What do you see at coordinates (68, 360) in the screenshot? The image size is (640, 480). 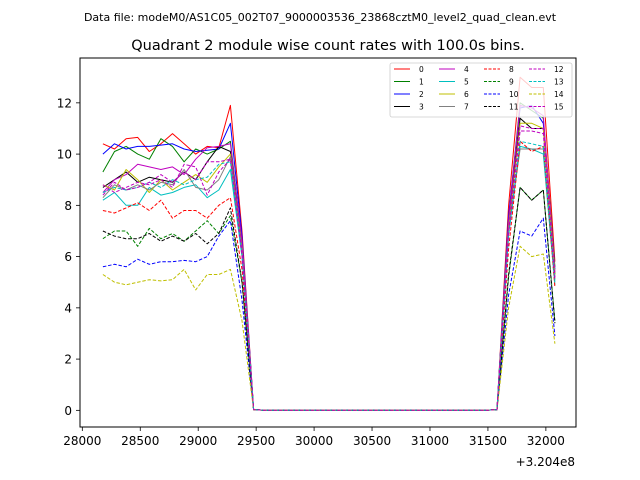 I see `y-tick-label: 2` at bounding box center [68, 360].